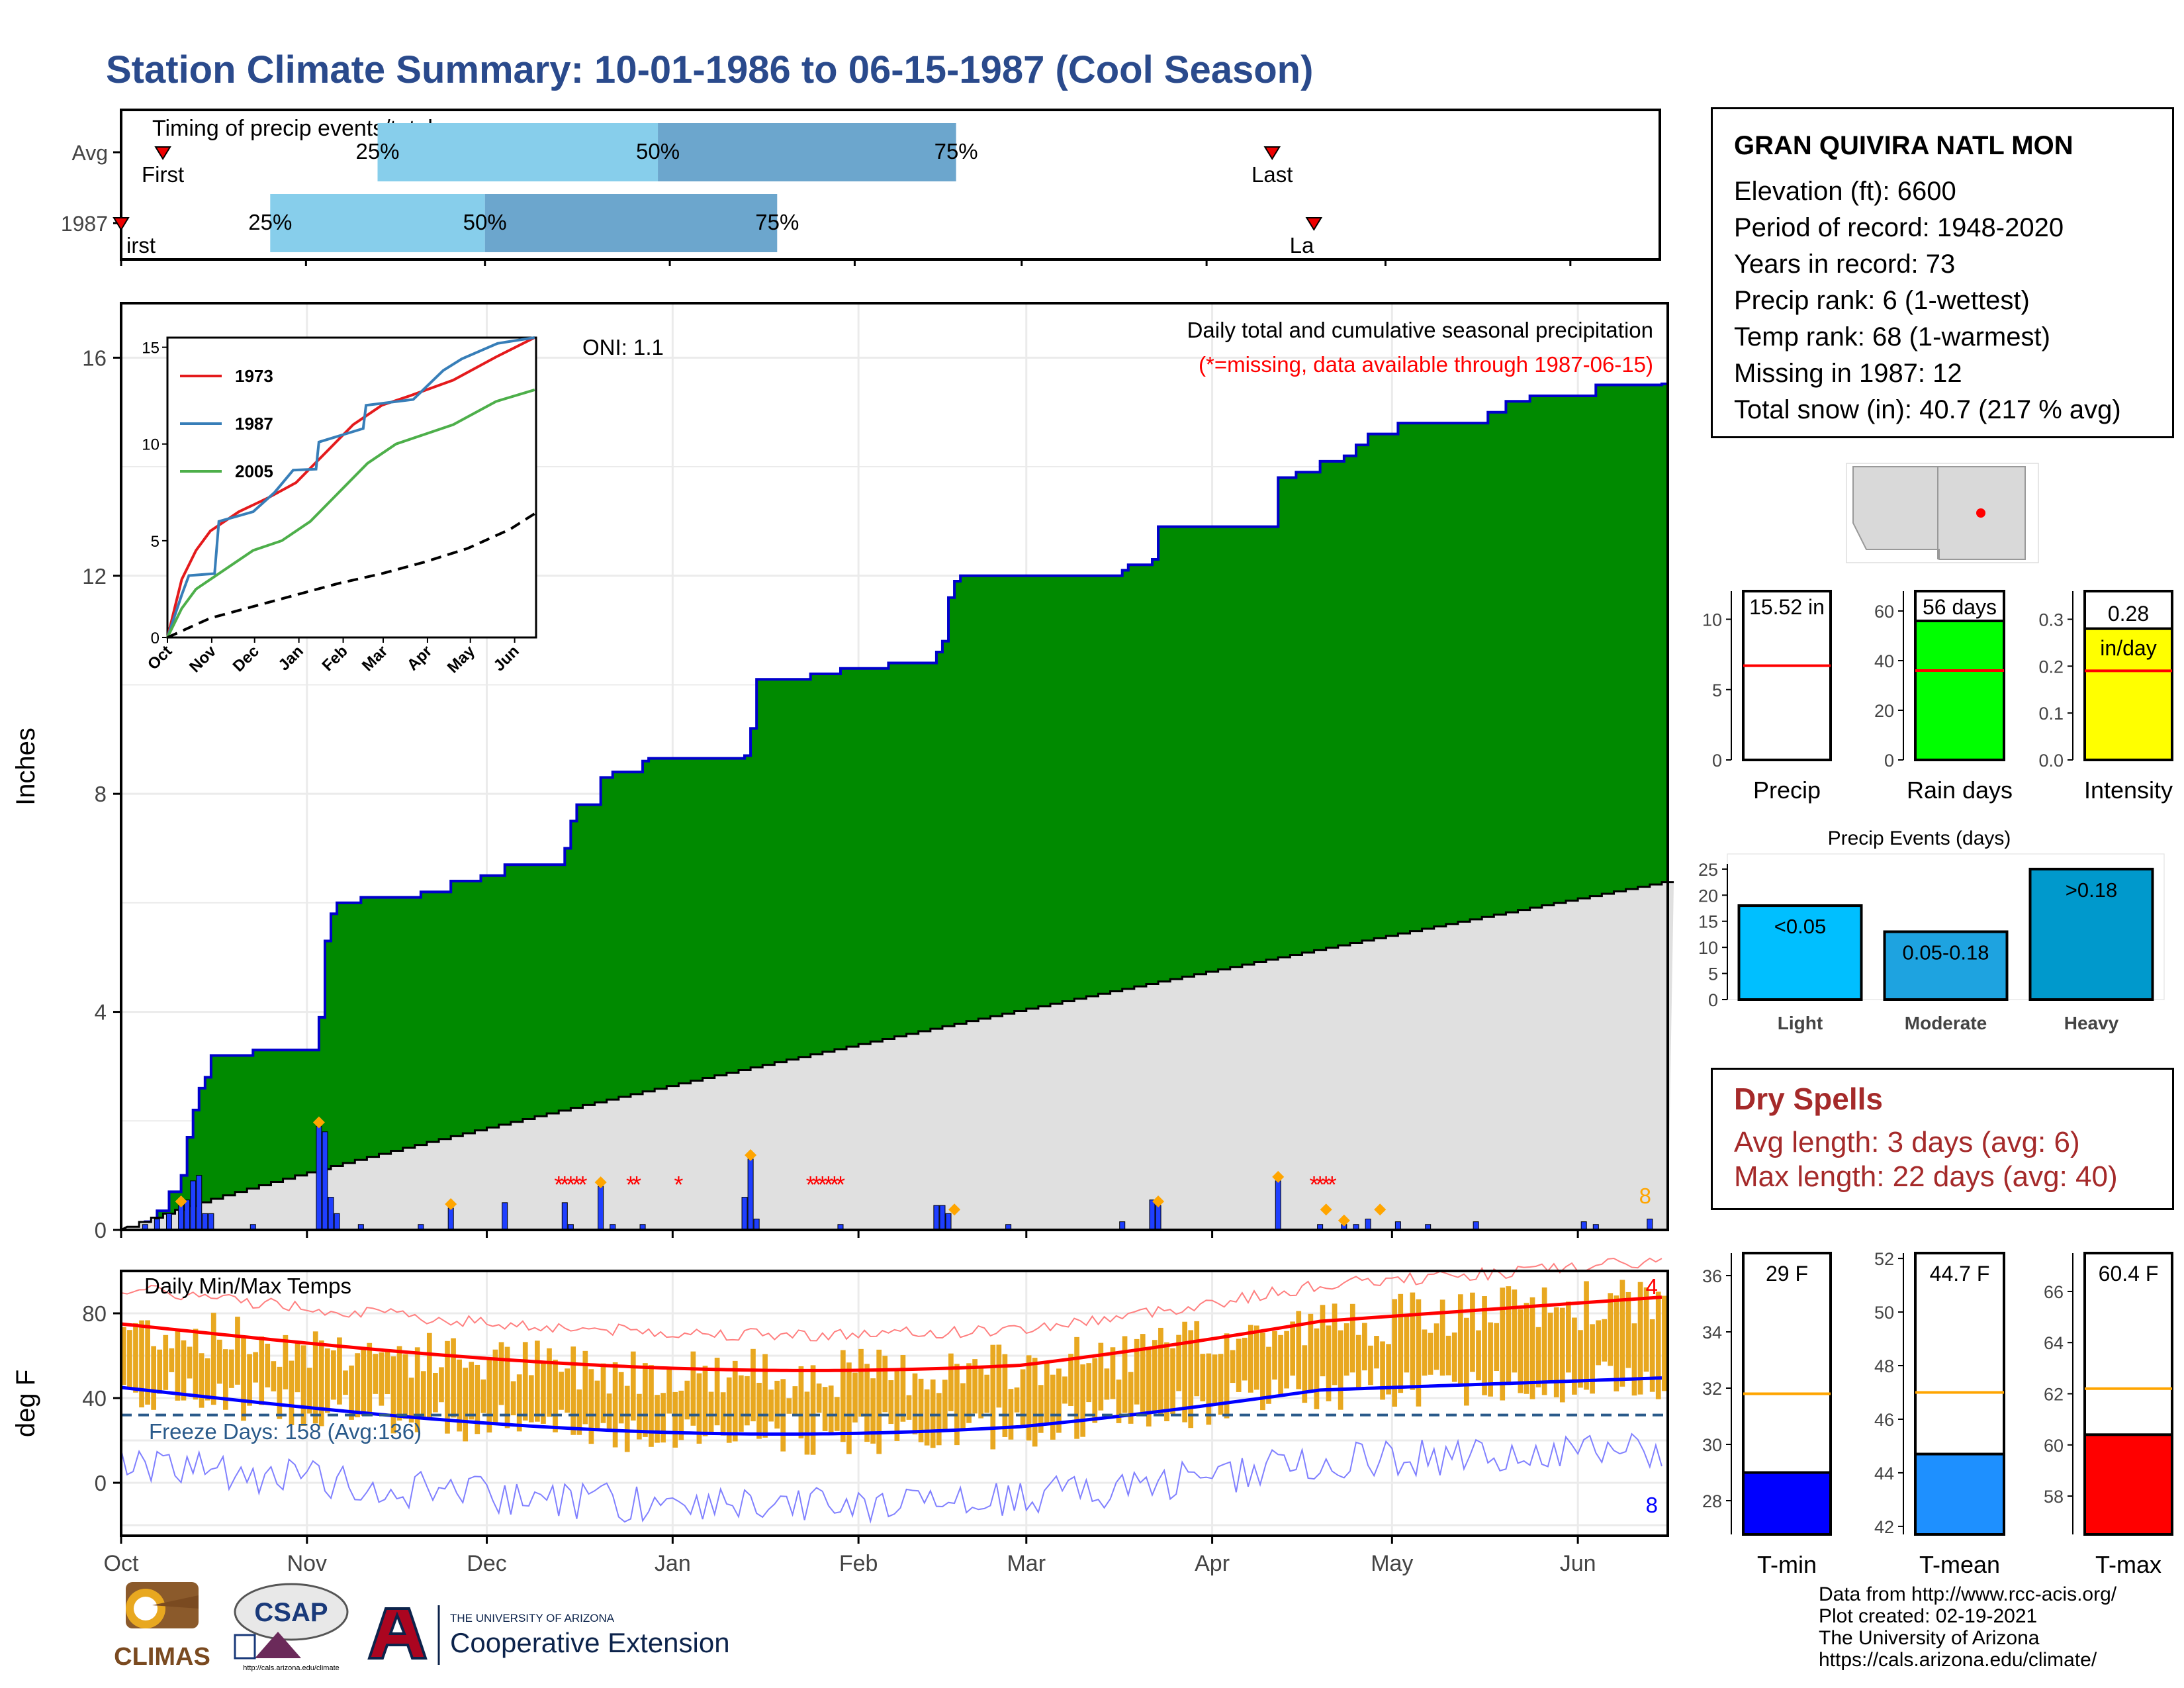  I want to click on temp-y-tick-label: 40, so click(95, 1398).